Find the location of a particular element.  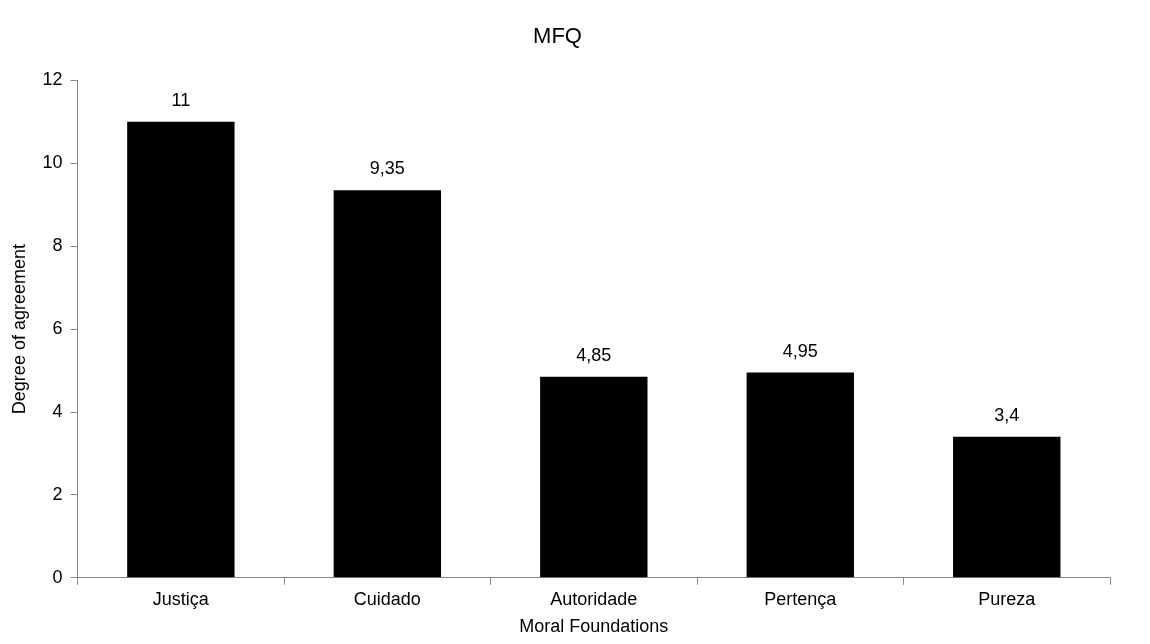

x-tick-label: Justiça is located at coordinates (181, 598).